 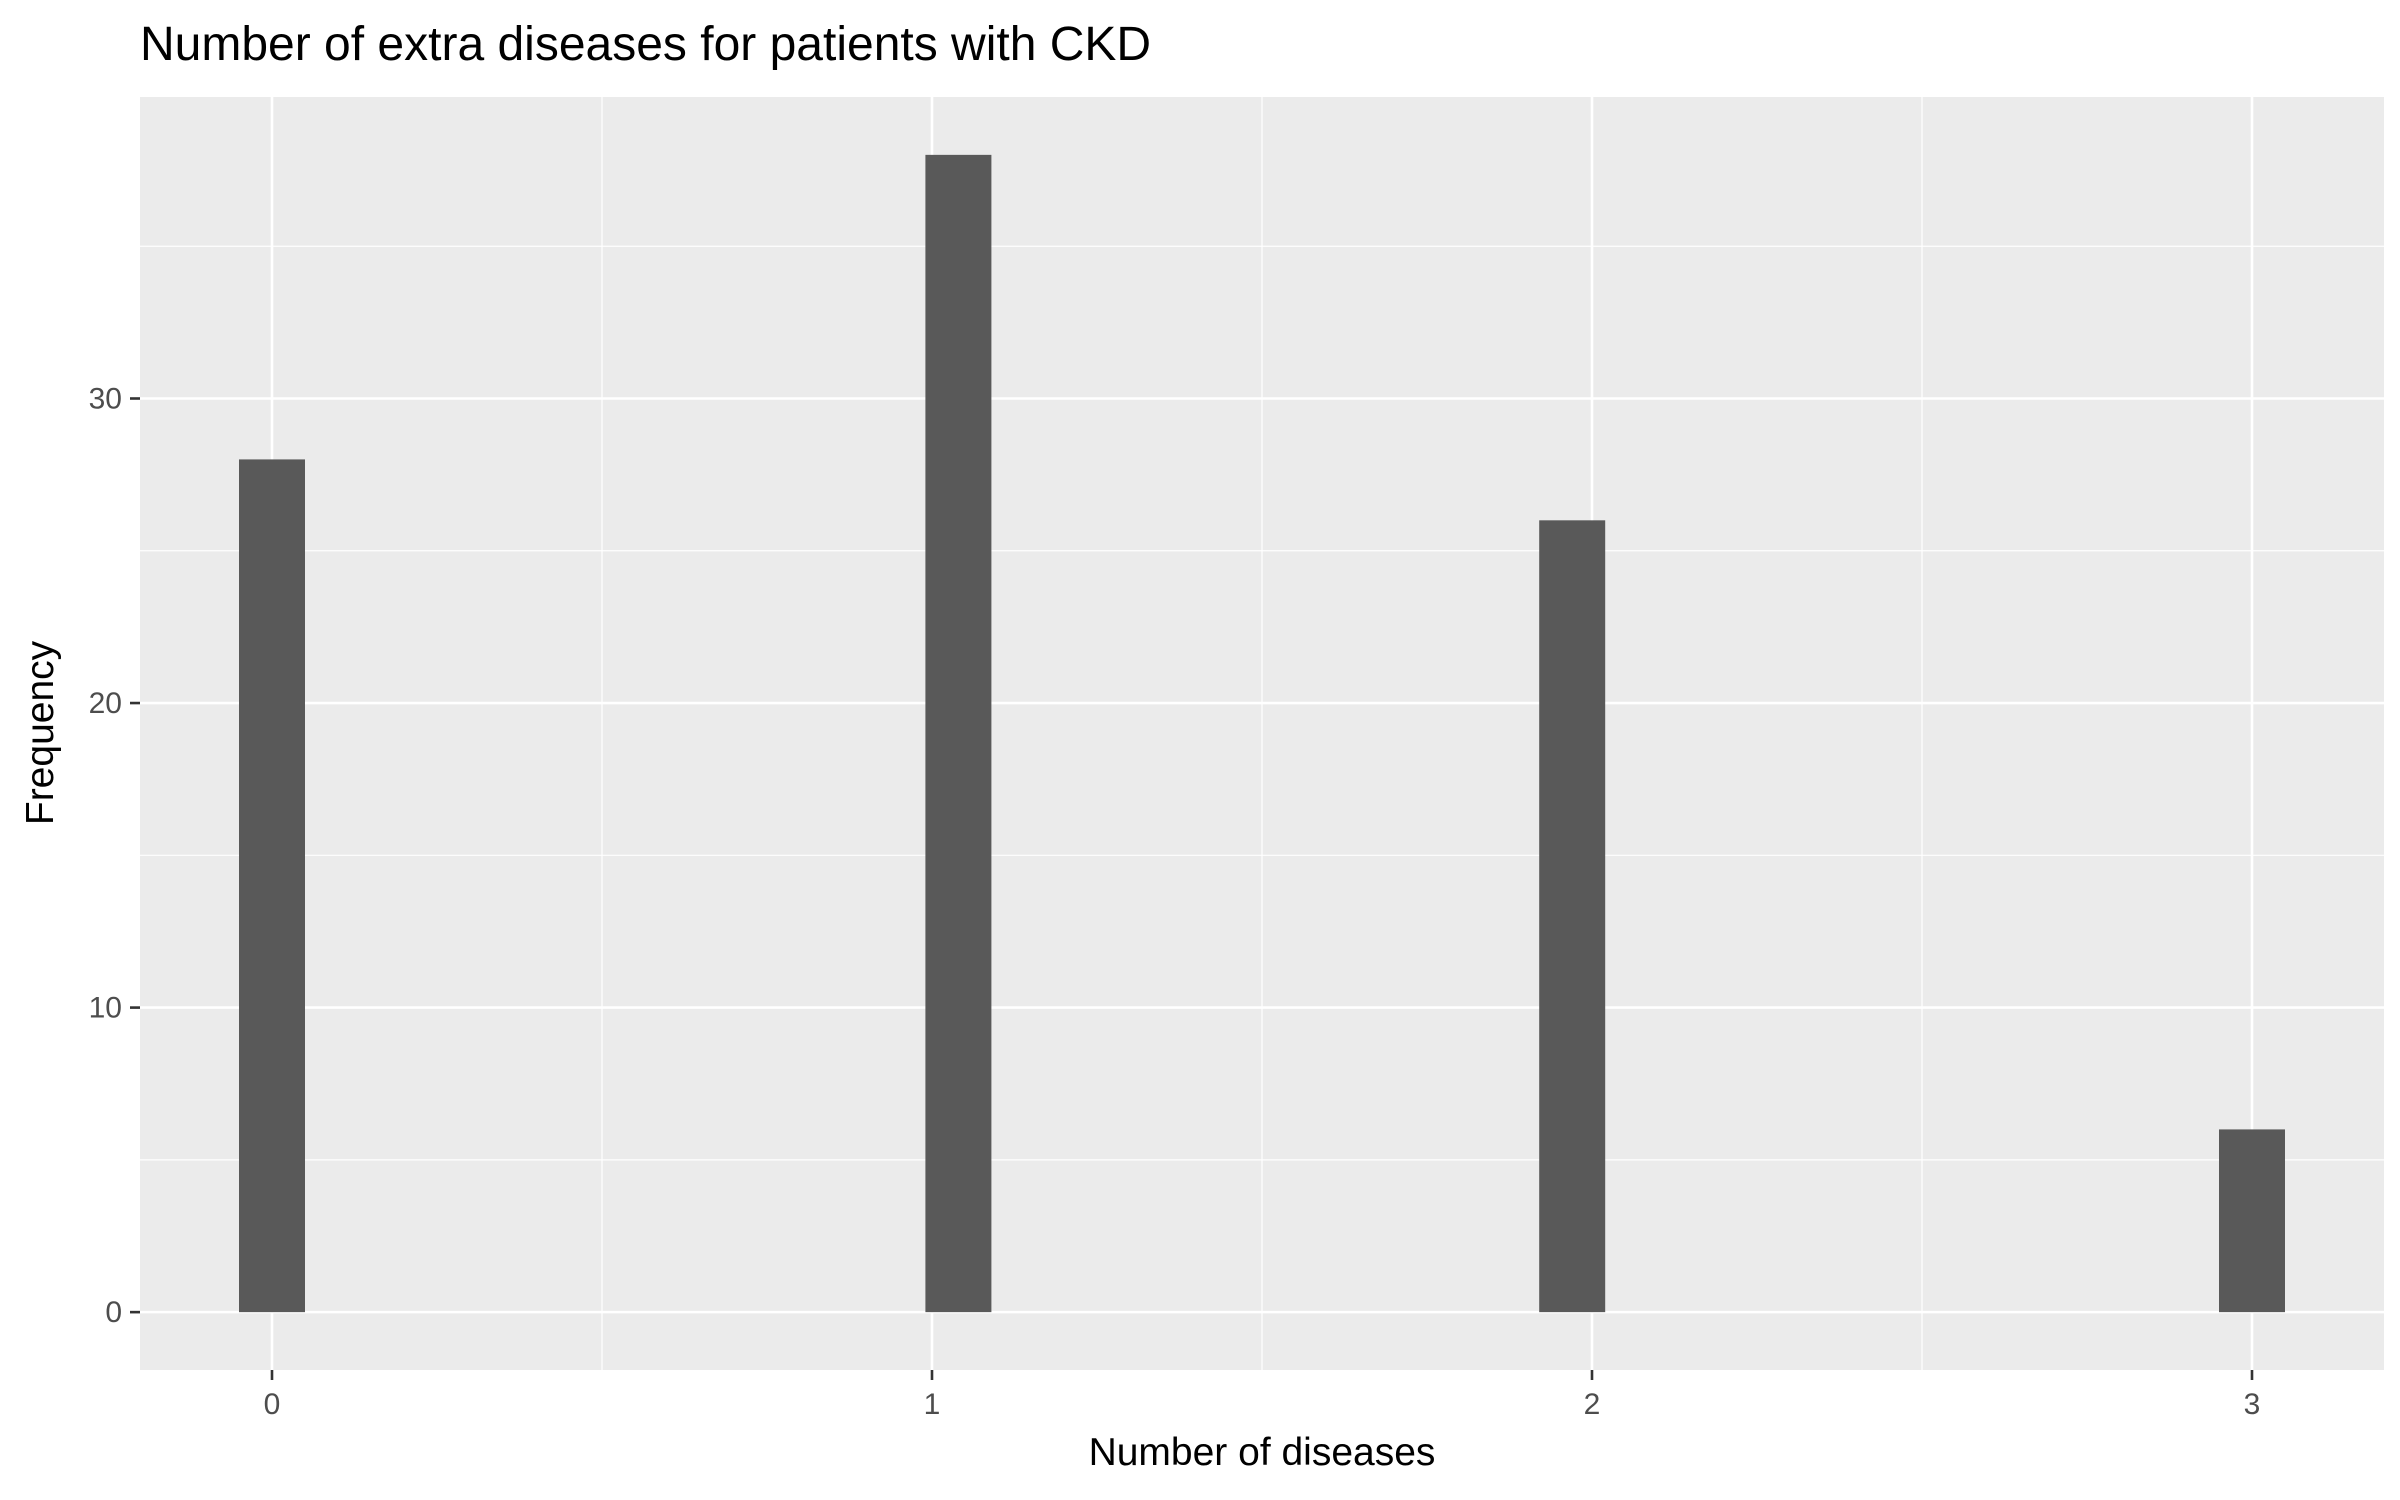 What do you see at coordinates (1262, 1452) in the screenshot?
I see `x-axis-title: Number of diseases` at bounding box center [1262, 1452].